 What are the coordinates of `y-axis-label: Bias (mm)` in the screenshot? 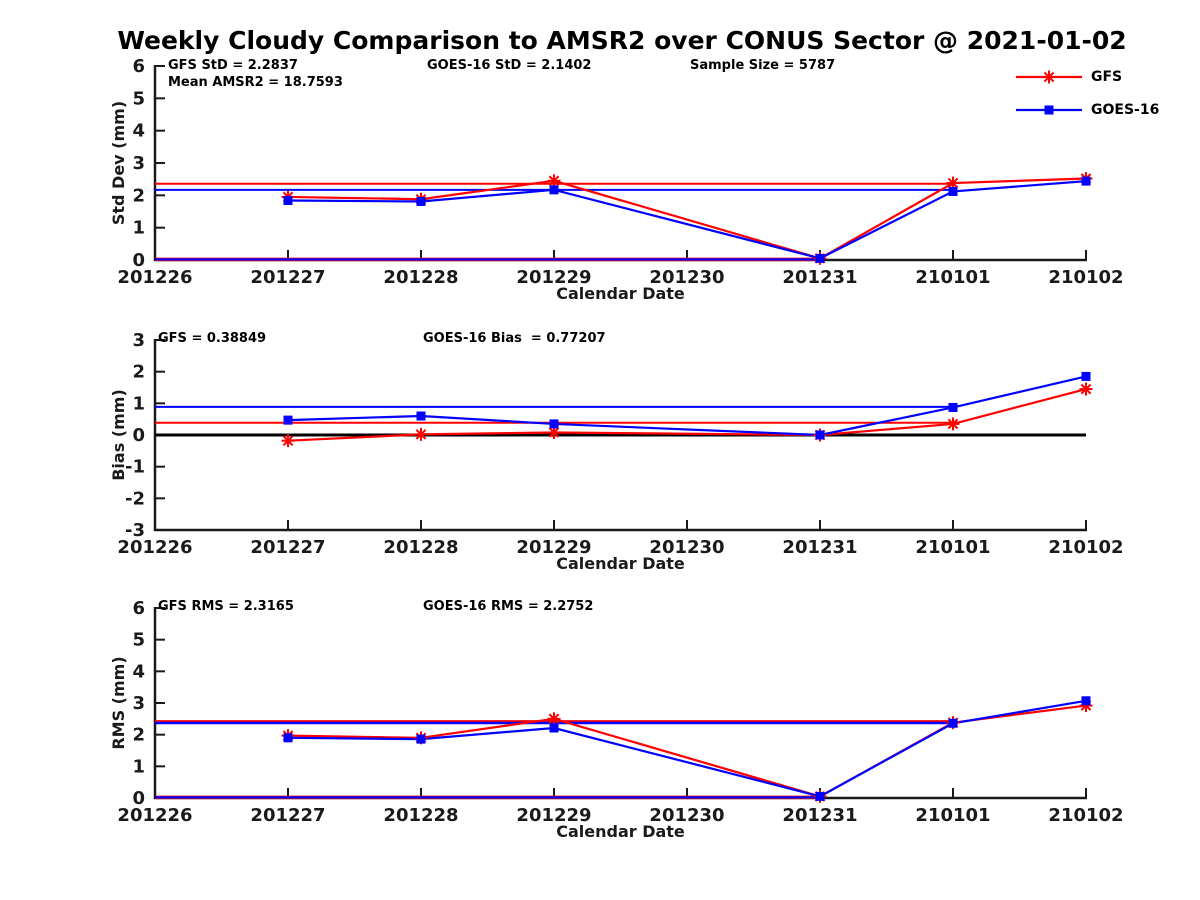 It's located at (118, 435).